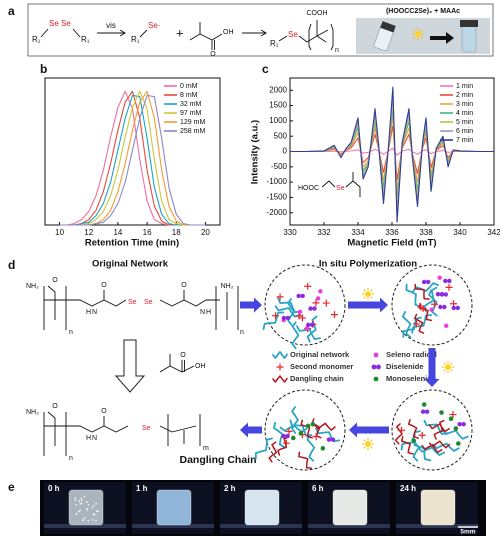  Describe the element at coordinates (368, 264) in the screenshot. I see `section-title: In situ Polymerization` at that location.